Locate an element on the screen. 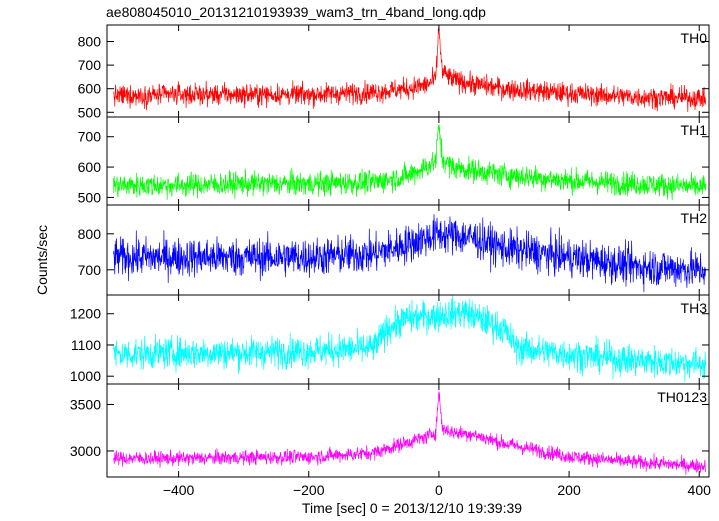 This screenshot has width=719, height=521. x-tick-label: −200 is located at coordinates (309, 490).